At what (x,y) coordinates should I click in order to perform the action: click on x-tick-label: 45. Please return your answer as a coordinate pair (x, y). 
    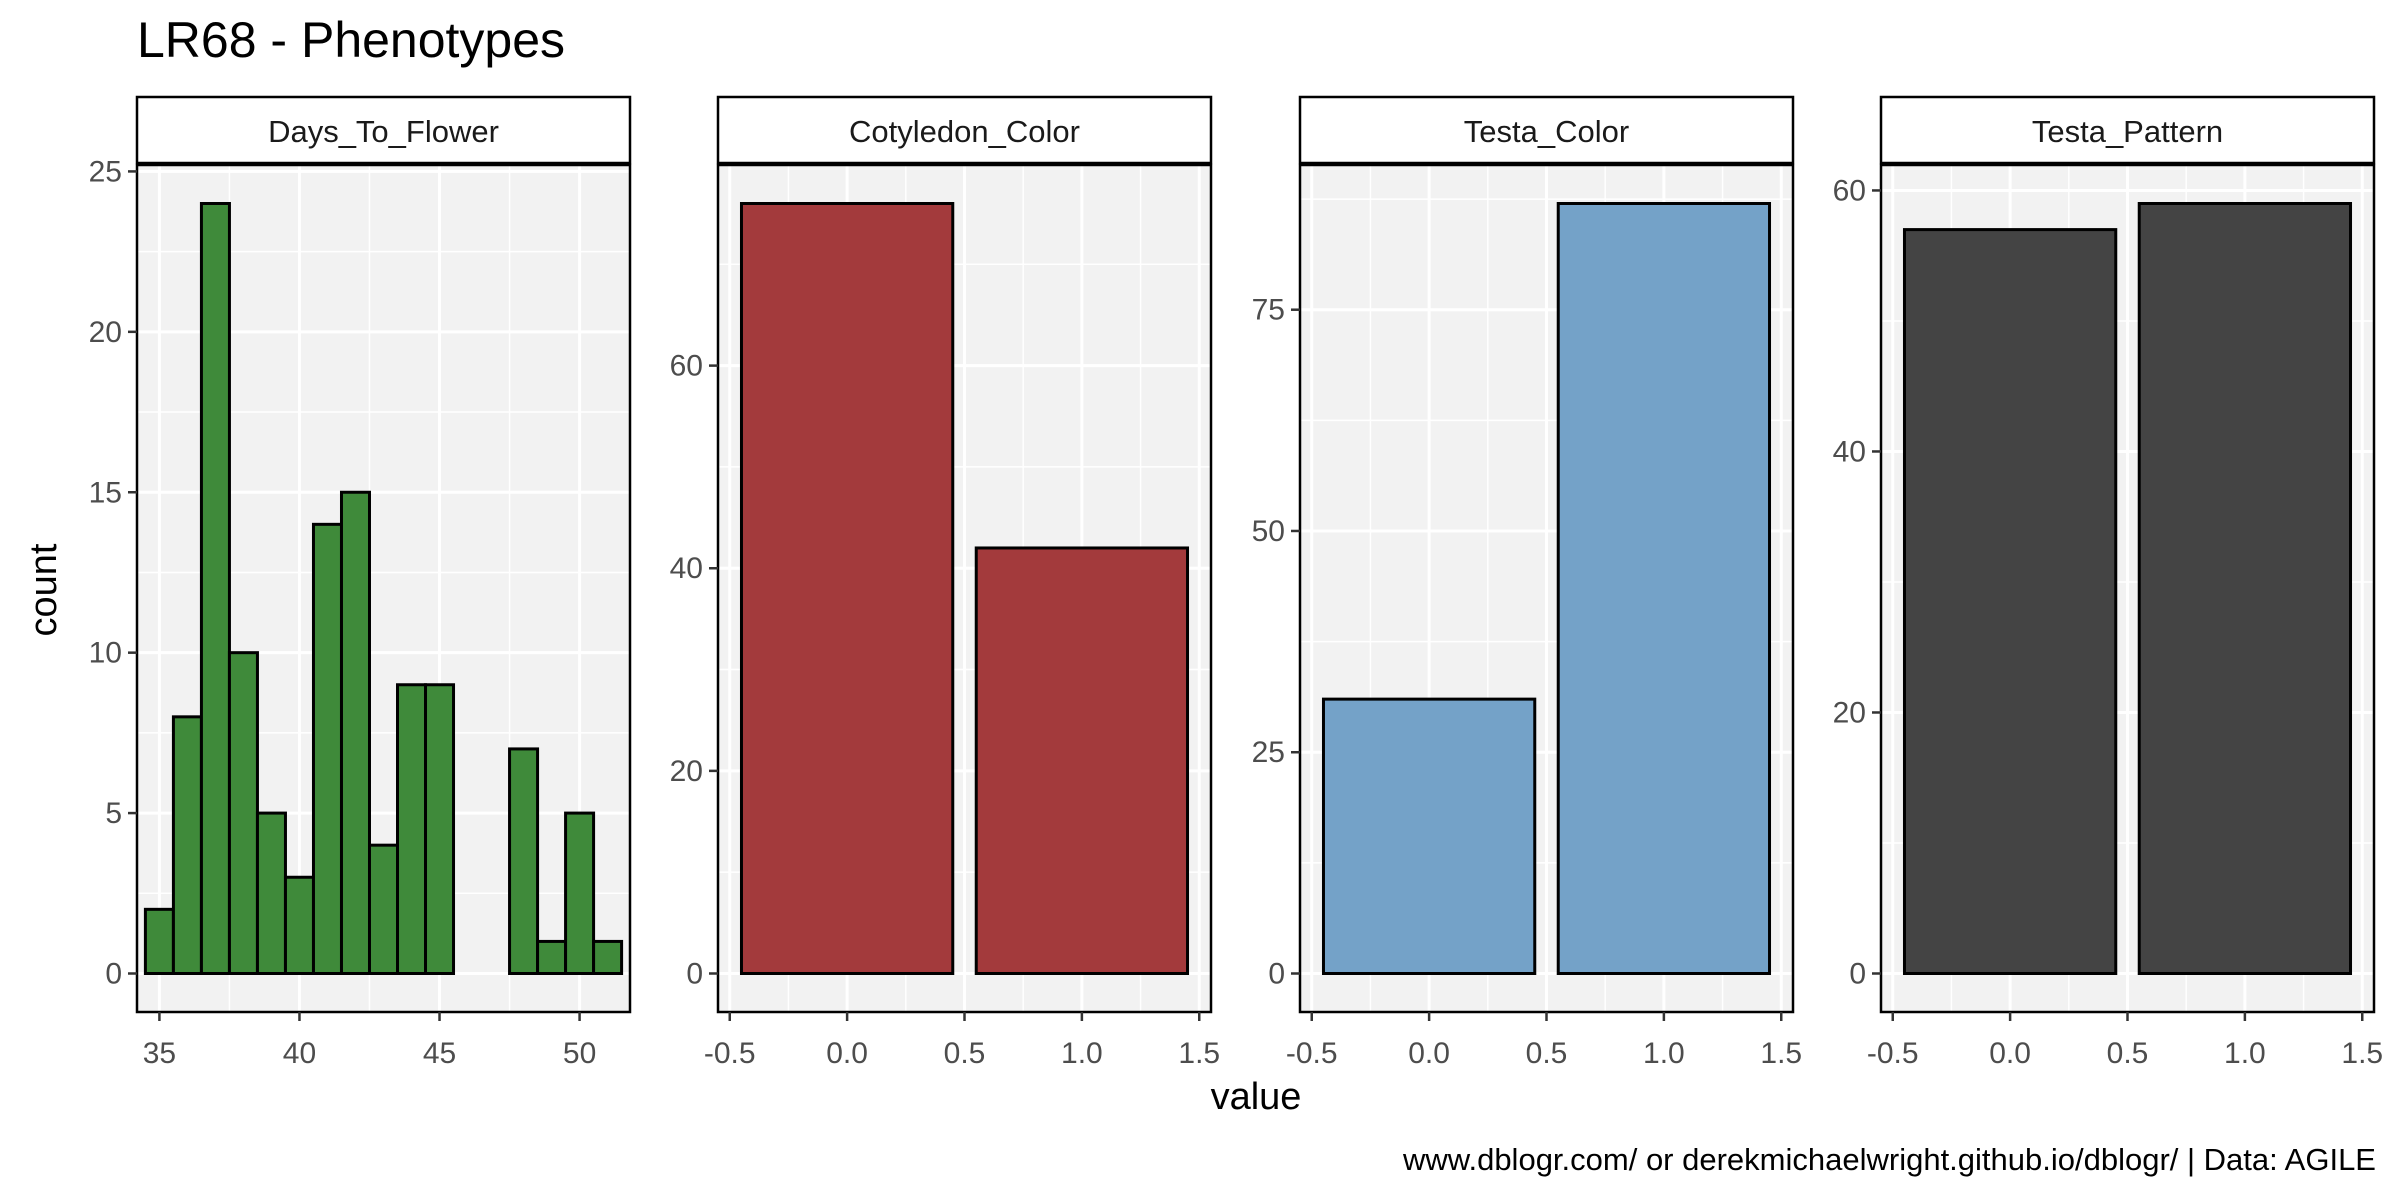
    Looking at the image, I should click on (439, 1053).